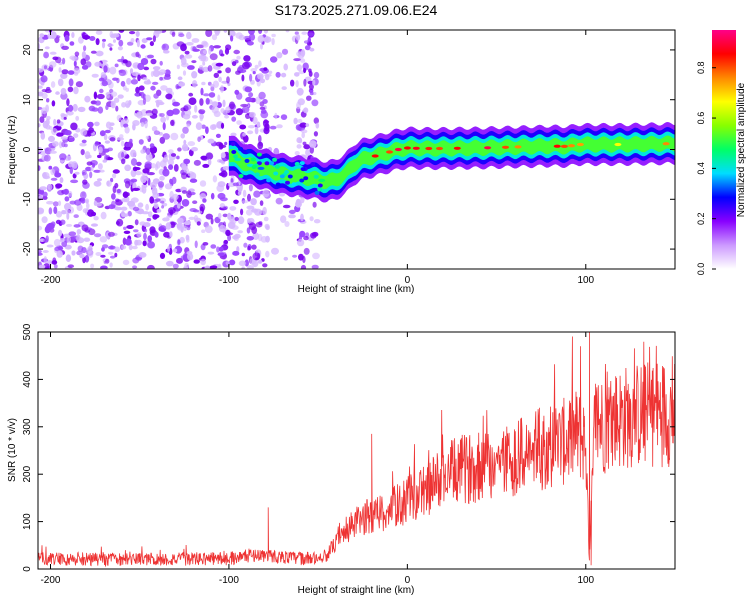 The height and width of the screenshot is (600, 750). I want to click on snr-x-tick-label: -200, so click(50, 580).